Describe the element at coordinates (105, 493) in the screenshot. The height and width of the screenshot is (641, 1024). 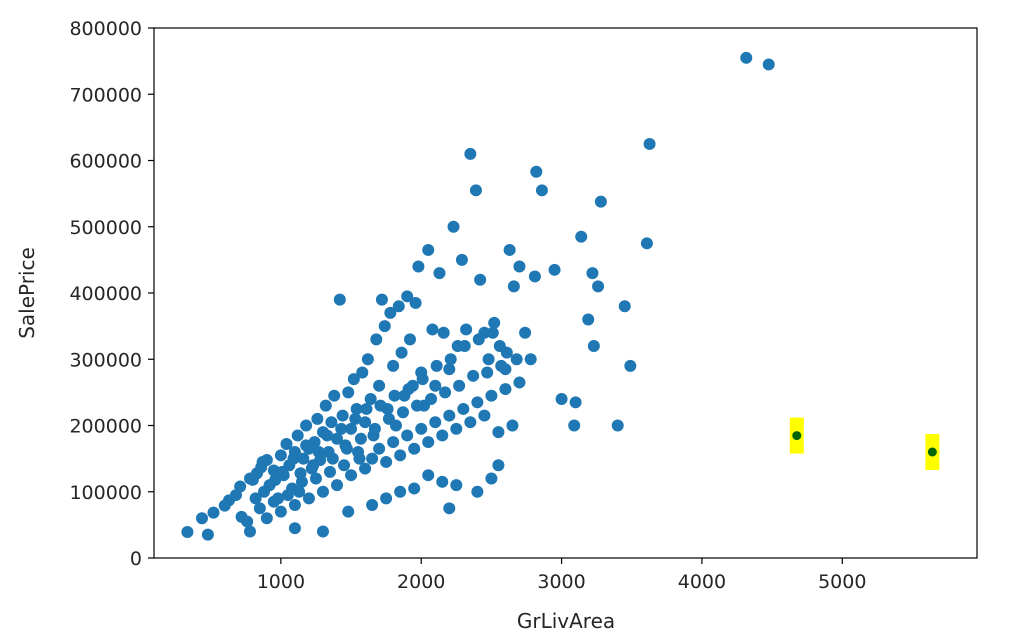
I see `y-tick-label: 100000` at that location.